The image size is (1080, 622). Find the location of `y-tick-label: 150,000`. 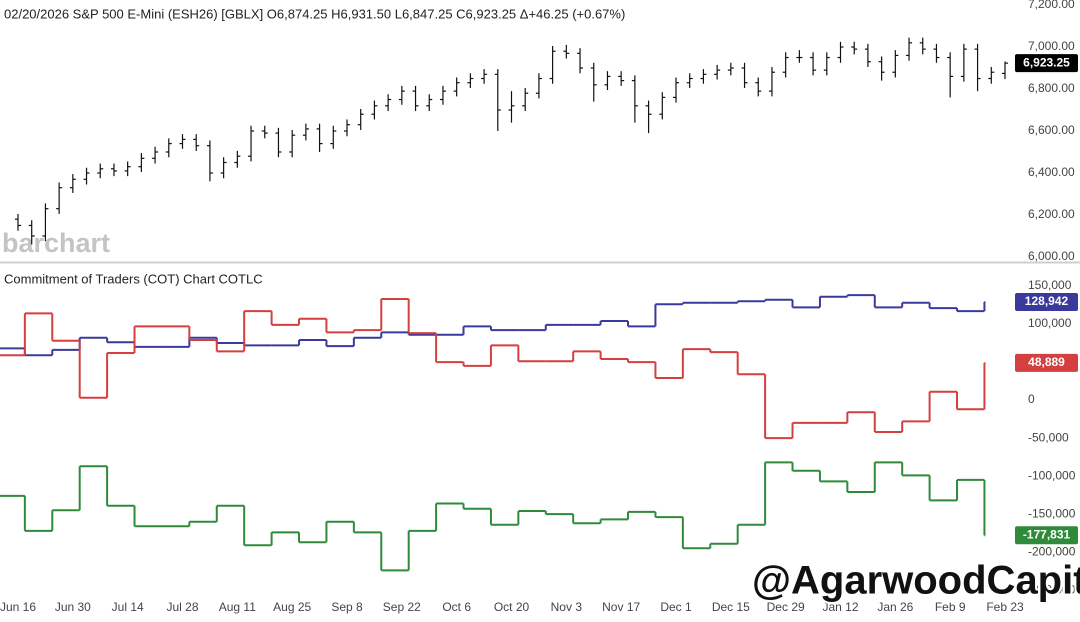

y-tick-label: 150,000 is located at coordinates (1050, 285).